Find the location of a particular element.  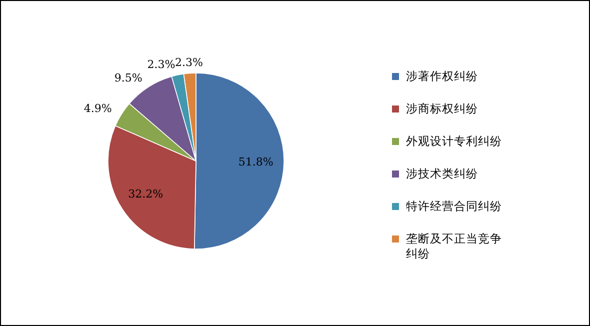

legend-label: 垄断及不正当竞争纠纷 is located at coordinates (454, 246).